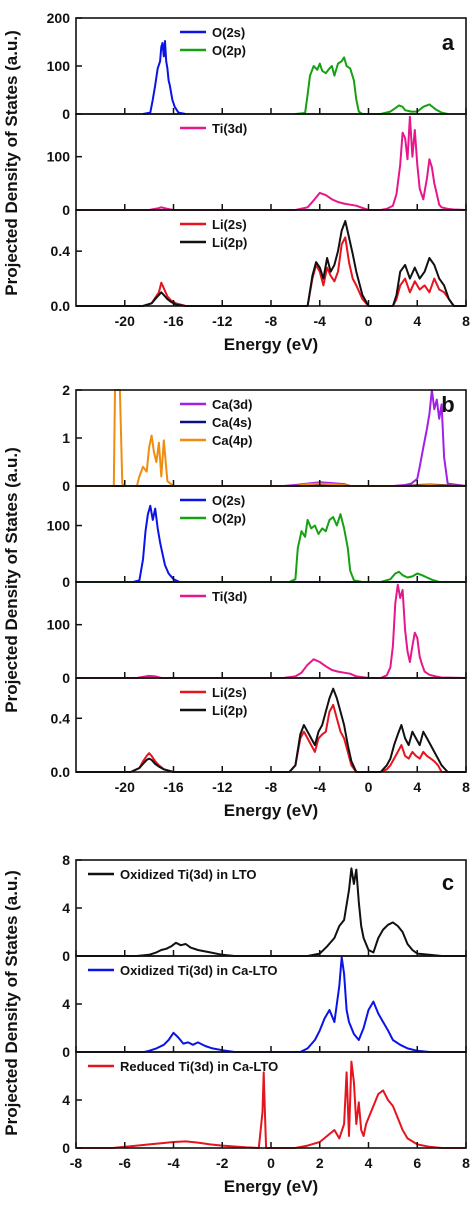  What do you see at coordinates (320, 1163) in the screenshot?
I see `x-tick-label: 2` at bounding box center [320, 1163].